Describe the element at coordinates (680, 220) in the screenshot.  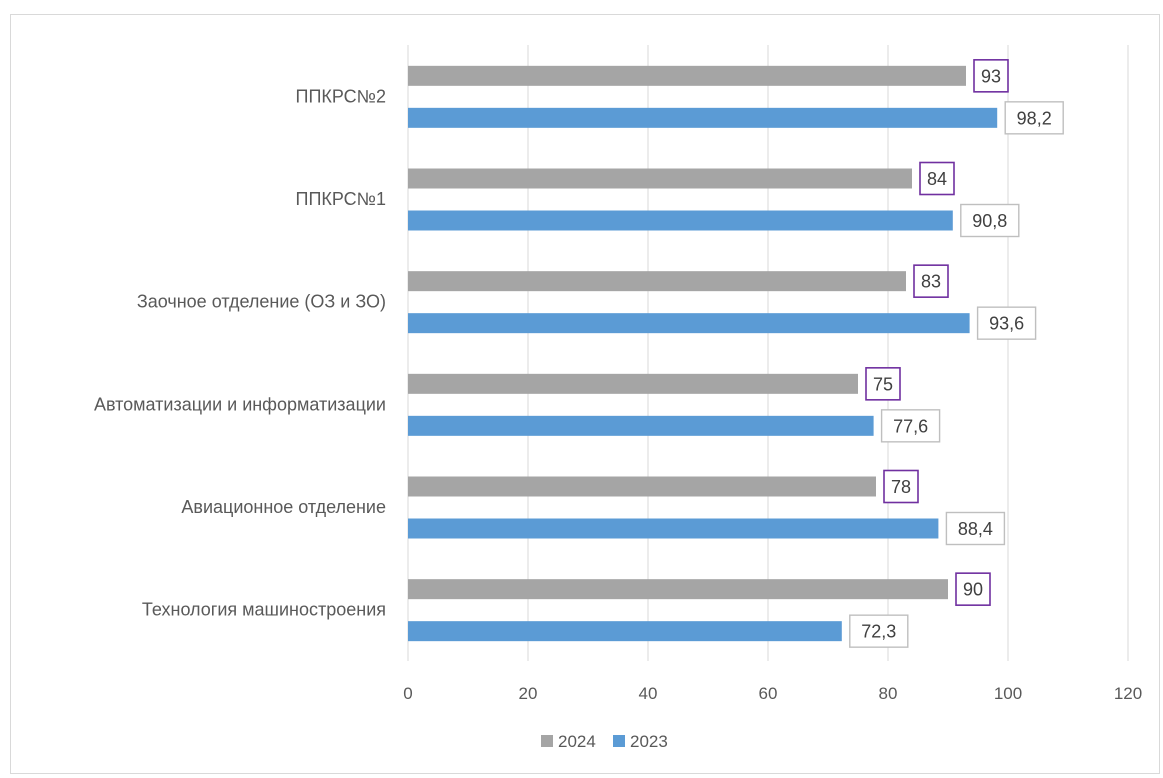
I see `bar-2023-ппкрс№1` at that location.